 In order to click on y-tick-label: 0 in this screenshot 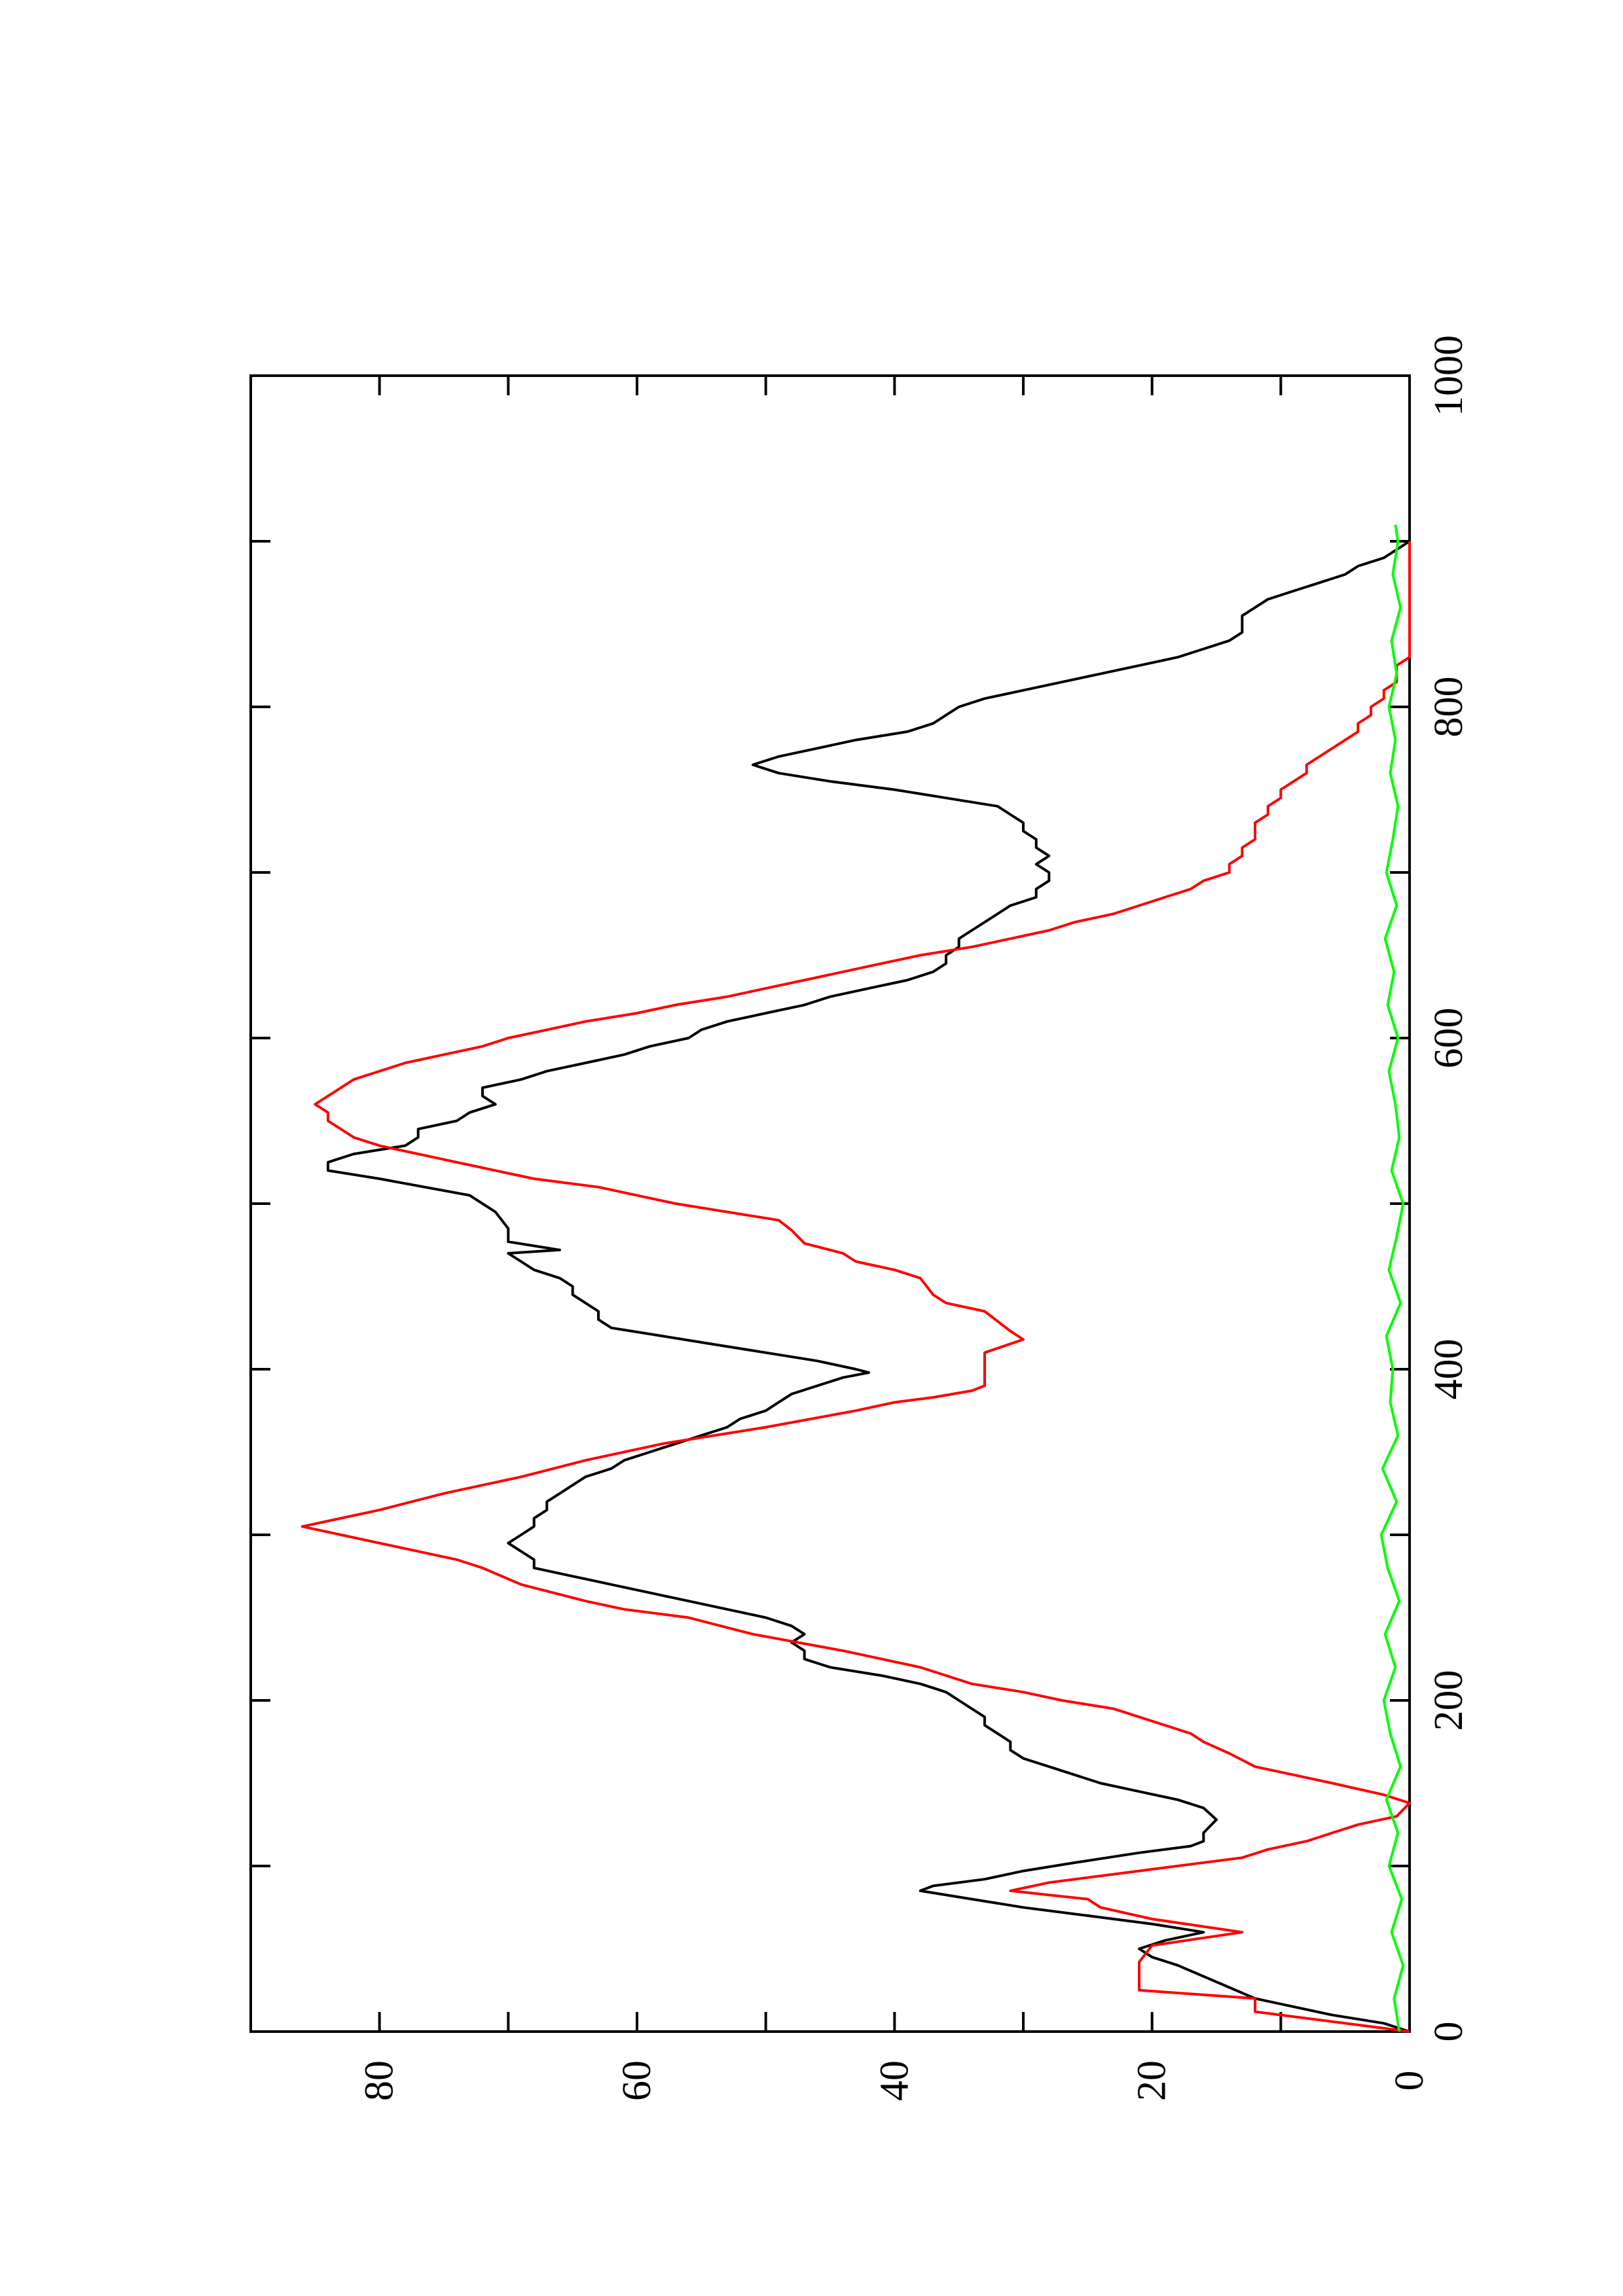, I will do `click(1409, 2081)`.